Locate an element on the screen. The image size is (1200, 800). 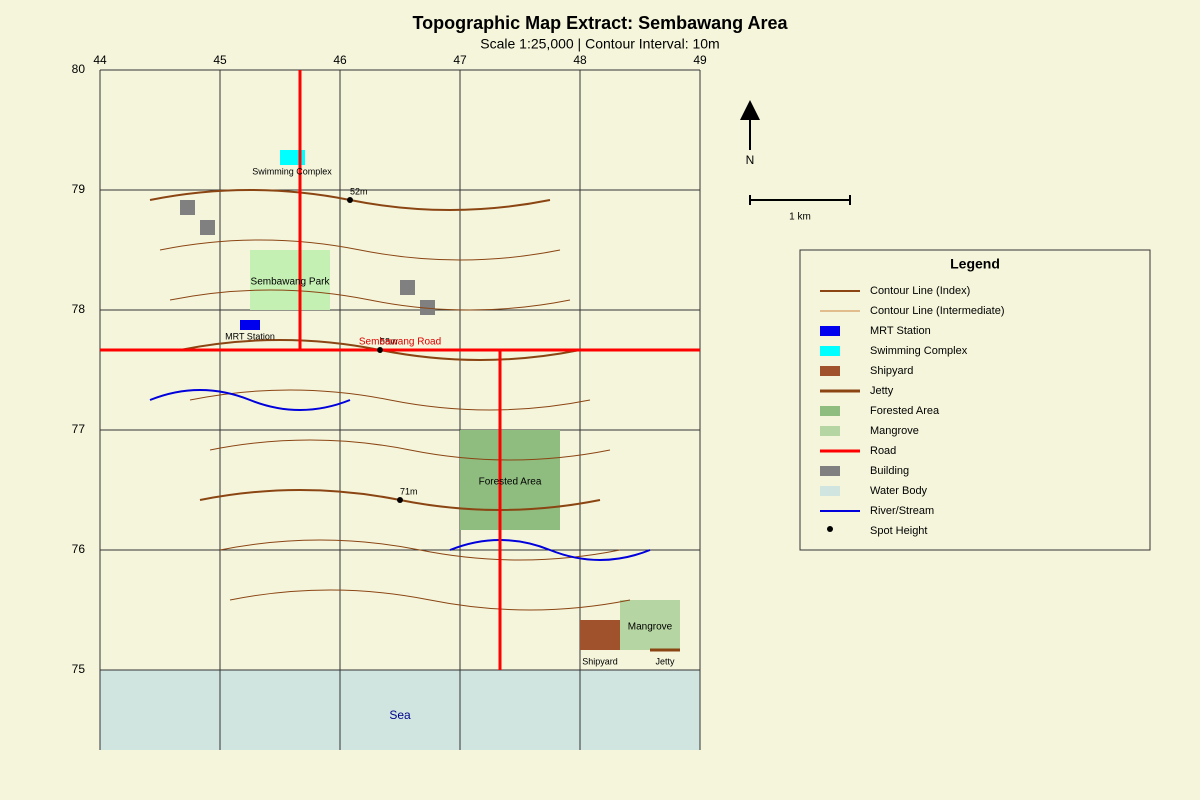
easting-label: 48 is located at coordinates (580, 60).